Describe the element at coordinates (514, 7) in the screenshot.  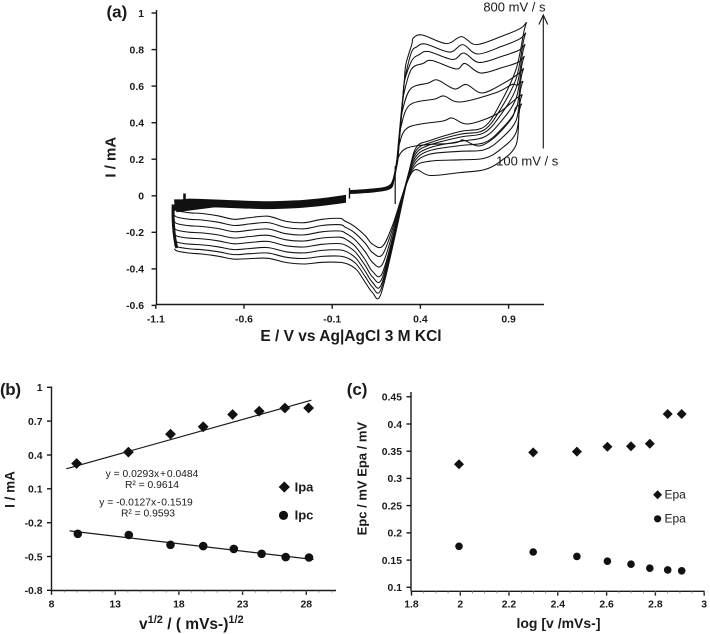
I see `svg-text: 800 mV / s` at that location.